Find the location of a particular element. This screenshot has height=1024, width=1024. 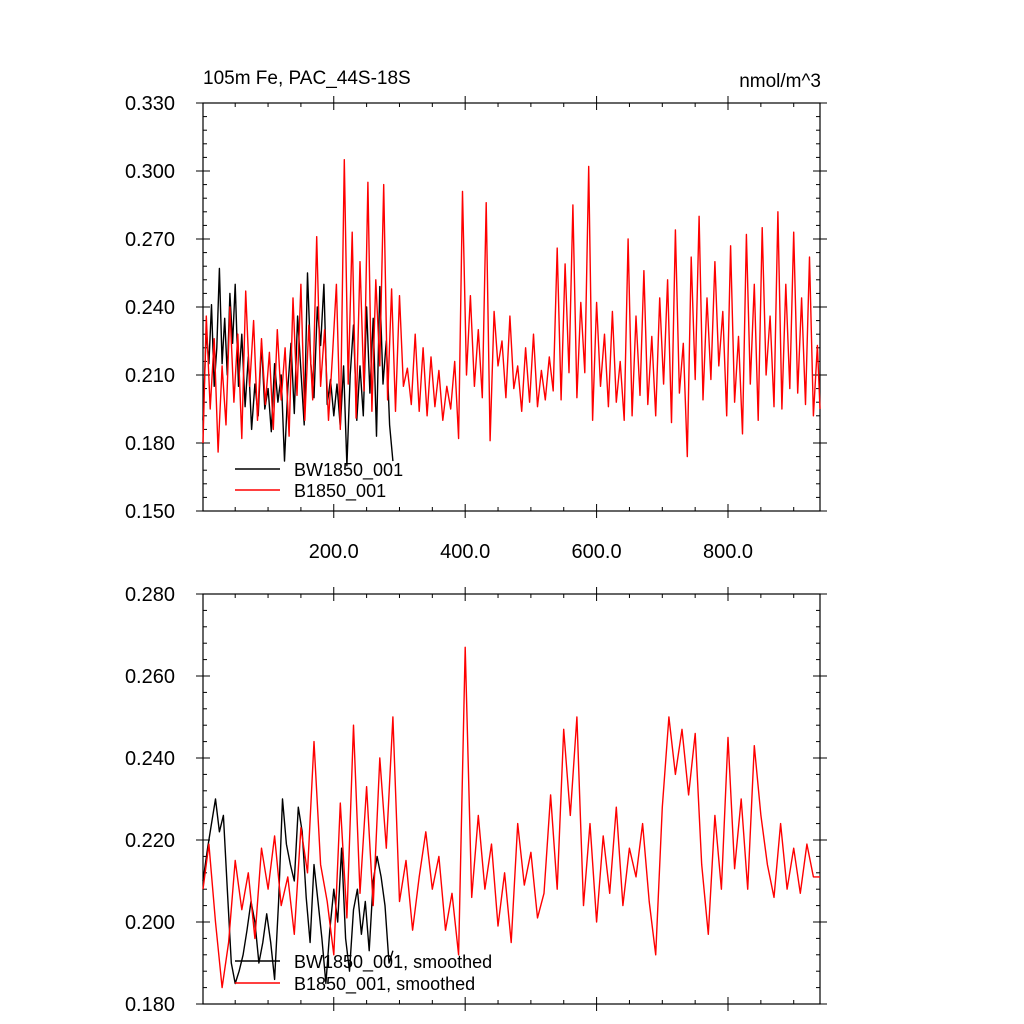

legend-label-bw1850: BW1850_001 is located at coordinates (348, 470).